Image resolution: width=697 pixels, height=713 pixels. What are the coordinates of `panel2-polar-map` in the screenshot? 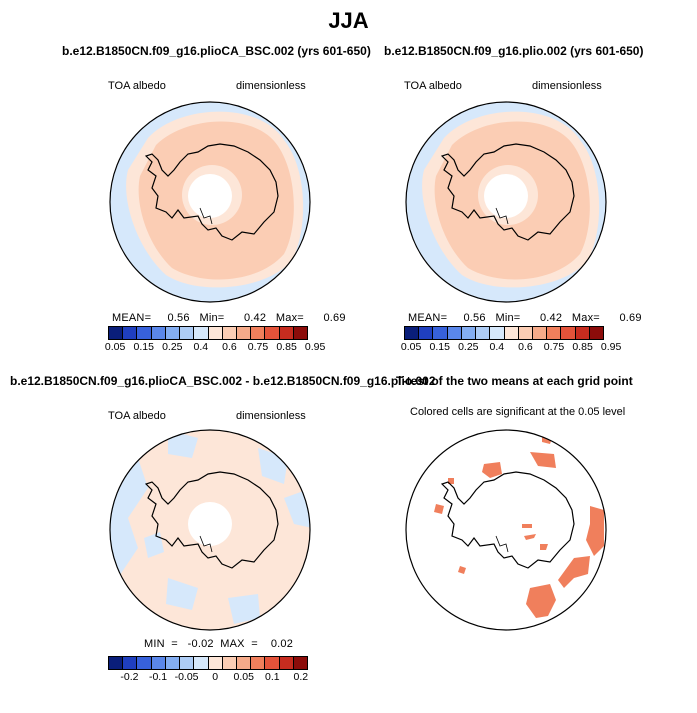 It's located at (506, 202).